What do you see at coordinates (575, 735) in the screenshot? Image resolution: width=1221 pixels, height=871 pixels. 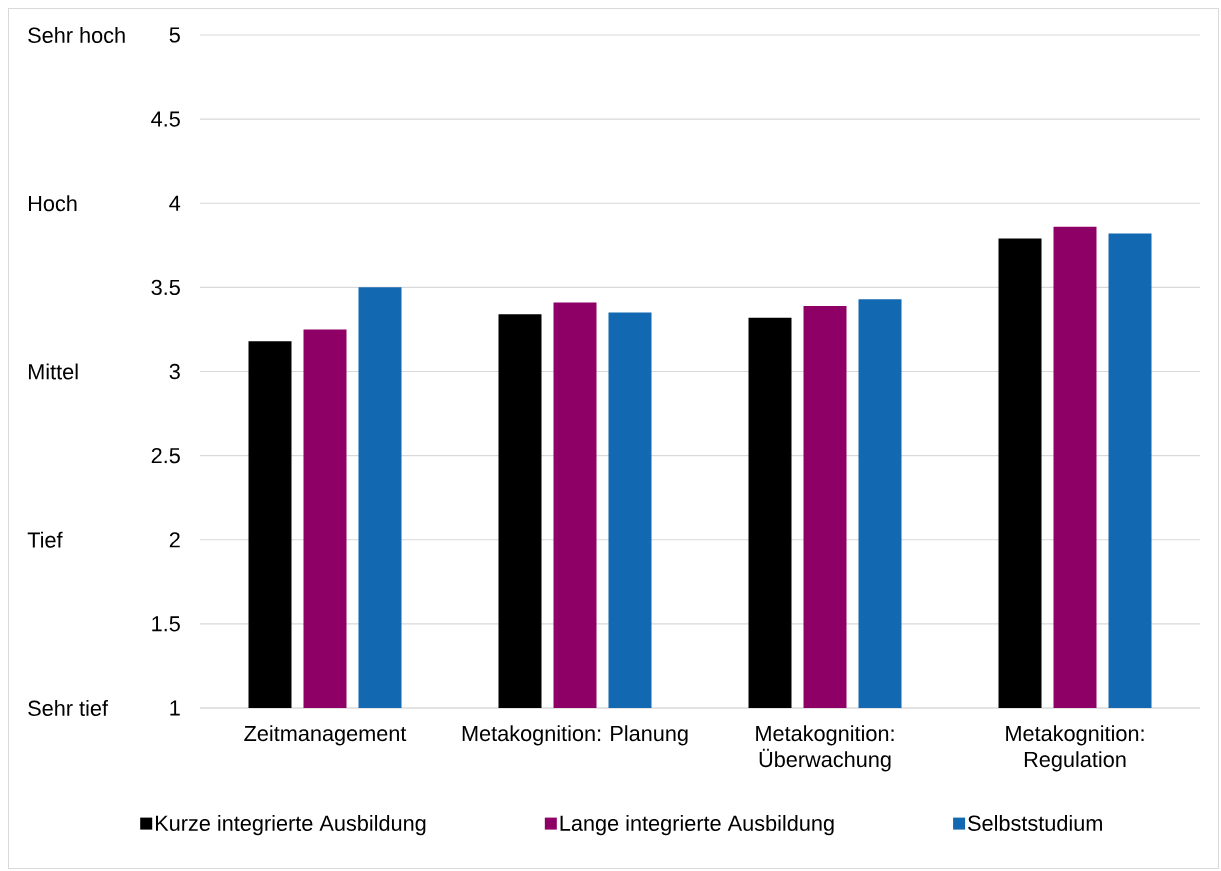 I see `x-tick-label: Metakognition: Planung` at bounding box center [575, 735].